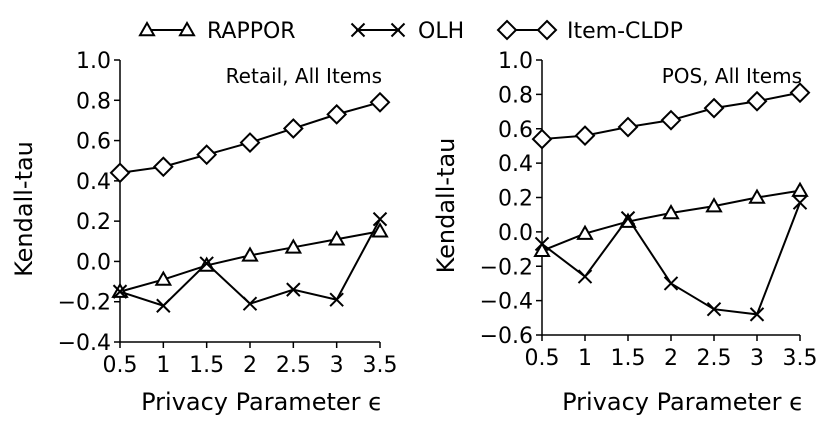 The height and width of the screenshot is (426, 831). Describe the element at coordinates (625, 31) in the screenshot. I see `legend-label: Item-CLDP` at that location.